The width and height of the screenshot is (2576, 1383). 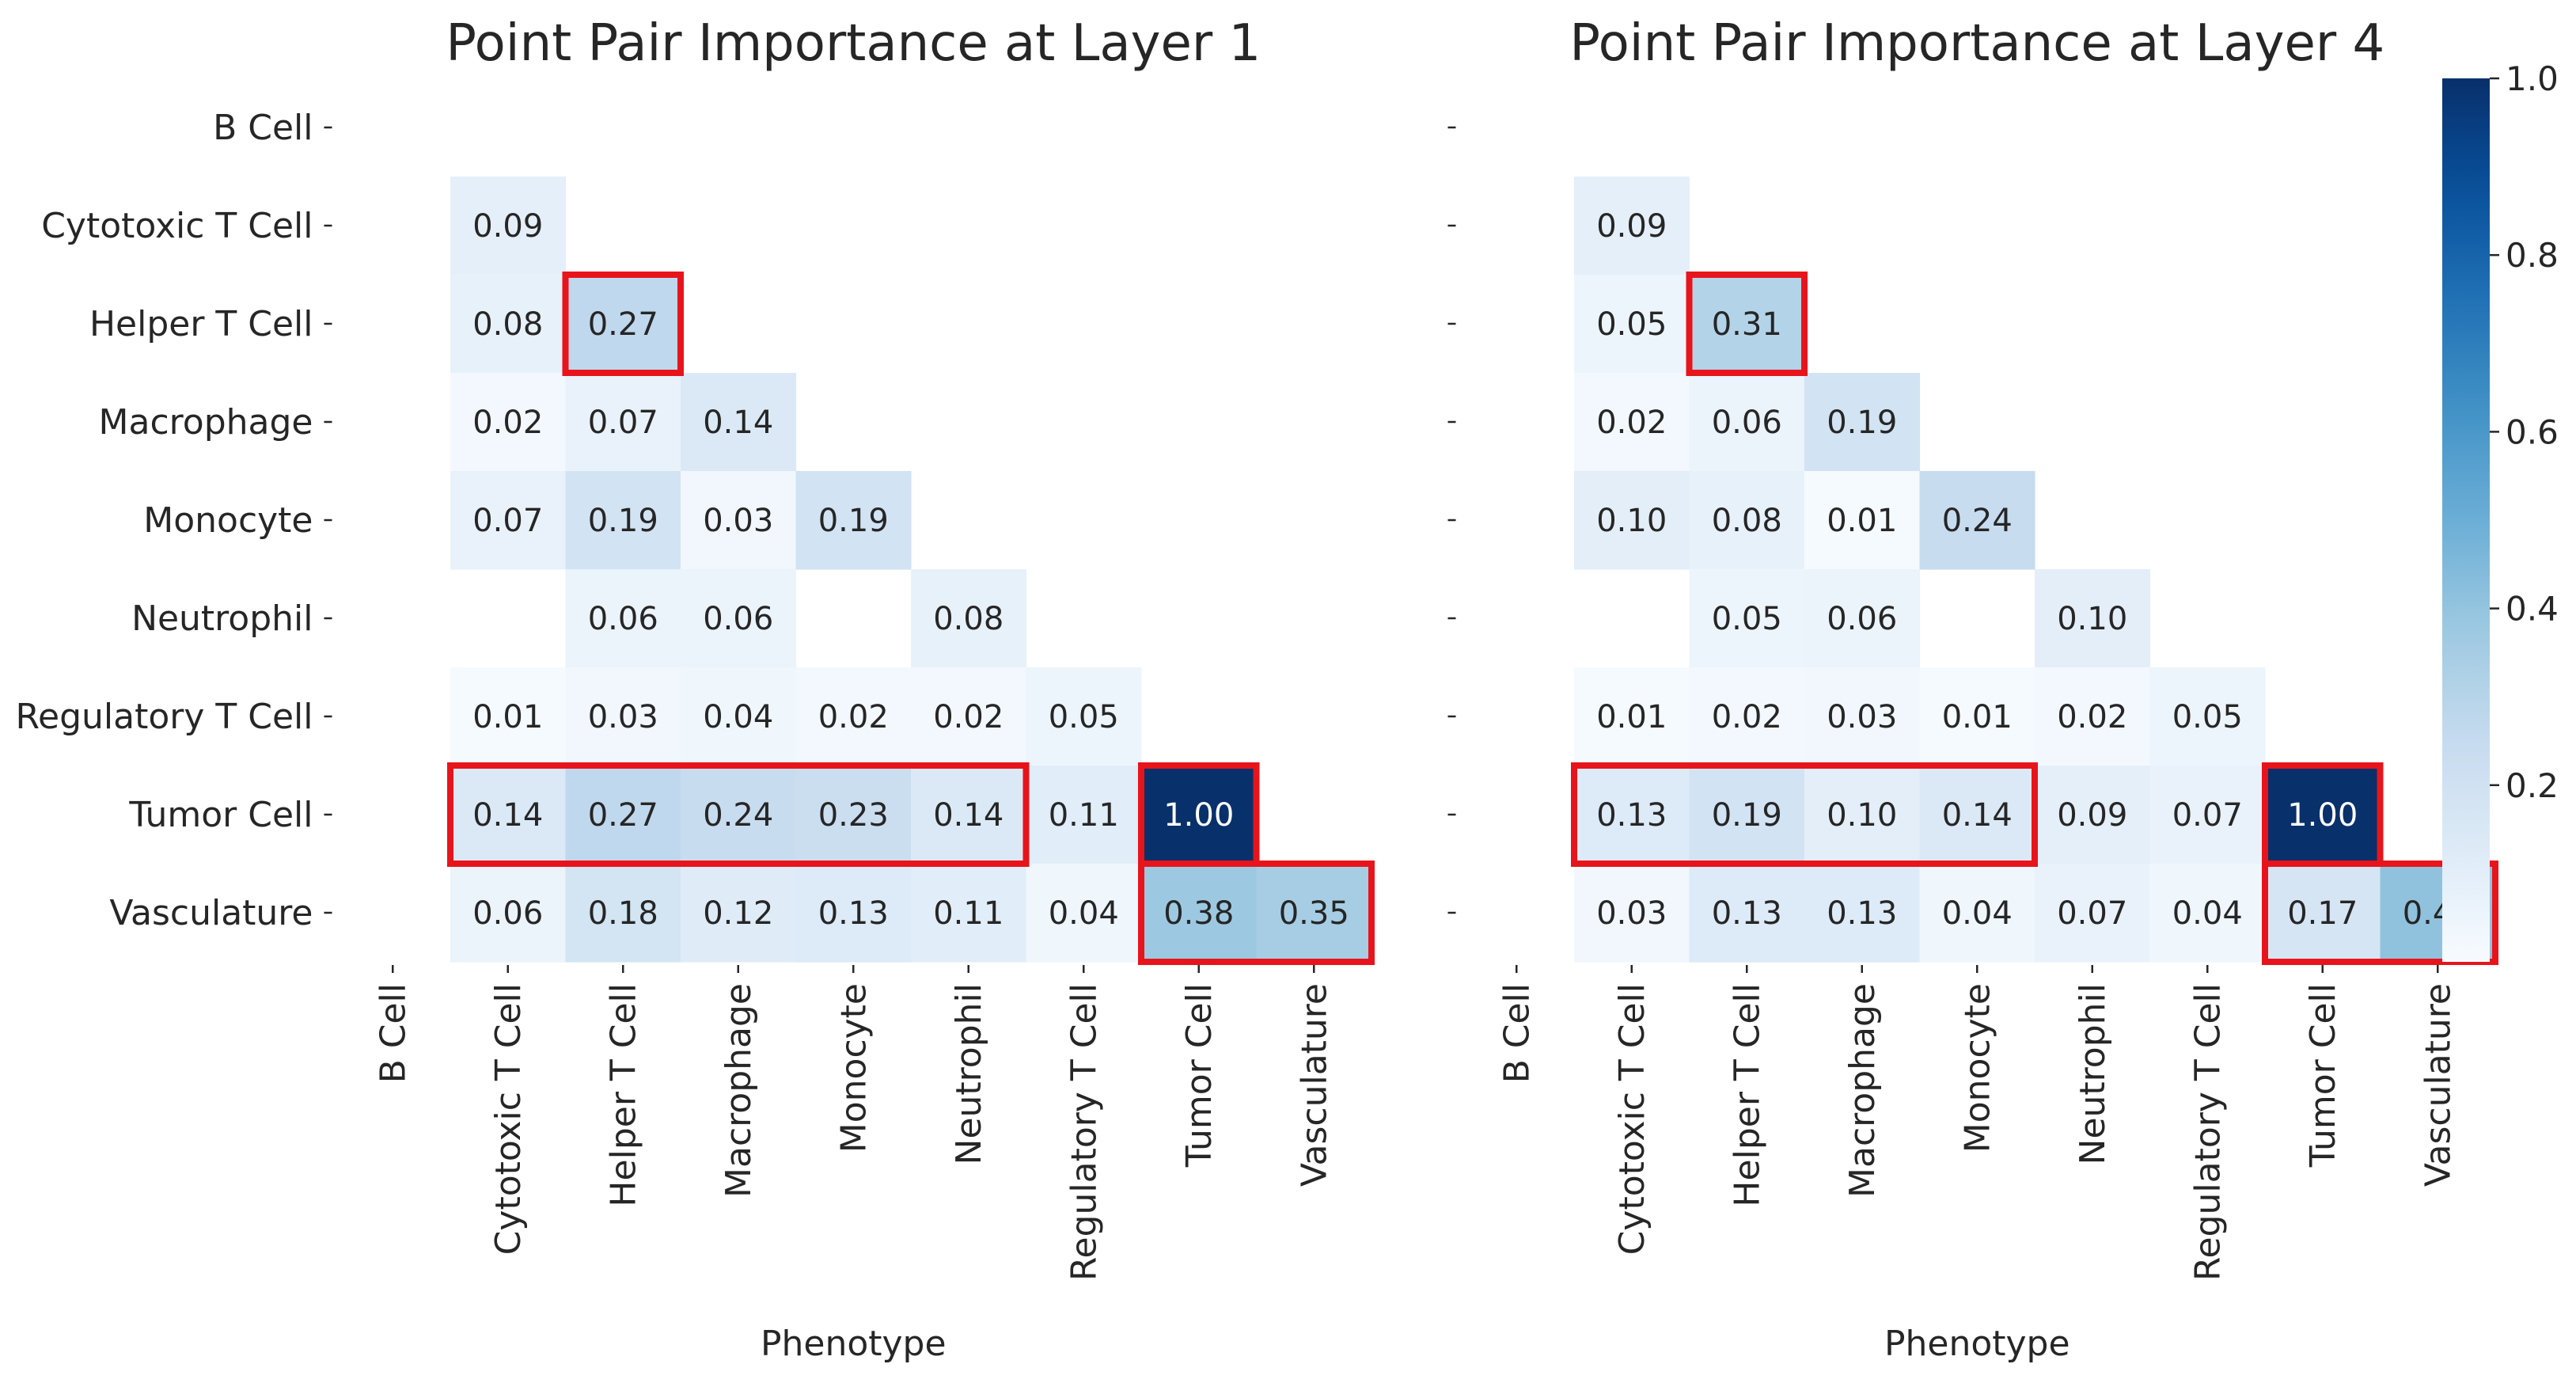 I want to click on y-tick-label: B Cell, so click(x=263, y=128).